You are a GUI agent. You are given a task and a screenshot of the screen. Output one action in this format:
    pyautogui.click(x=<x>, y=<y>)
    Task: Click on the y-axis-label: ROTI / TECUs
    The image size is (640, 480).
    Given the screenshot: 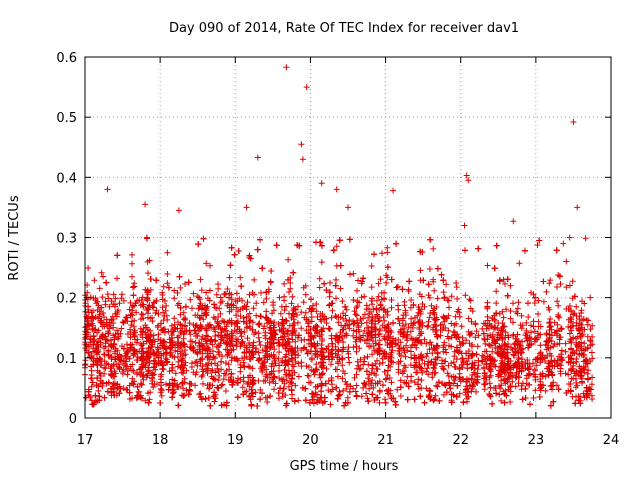 What is the action you would take?
    pyautogui.click(x=14, y=237)
    